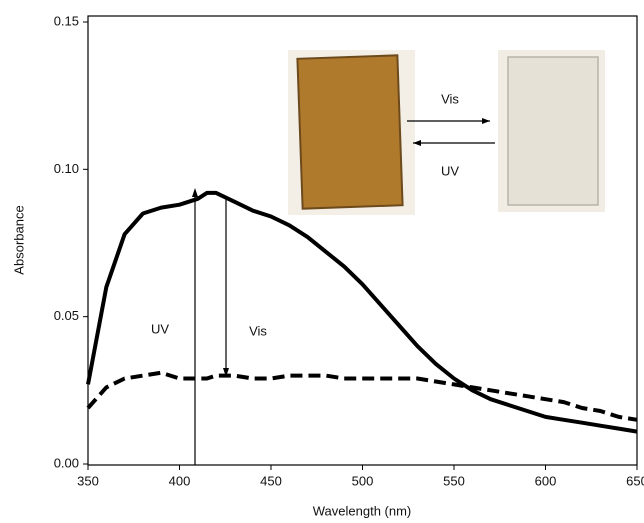  Describe the element at coordinates (66, 315) in the screenshot. I see `y-tick-label: 0.05` at that location.